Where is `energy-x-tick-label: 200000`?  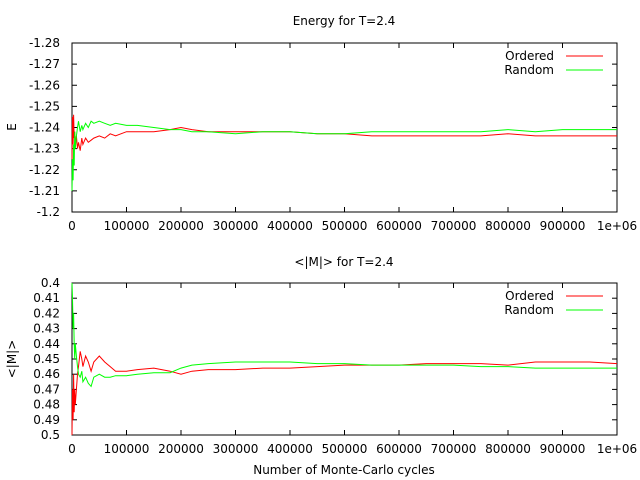
energy-x-tick-label: 200000 is located at coordinates (181, 226).